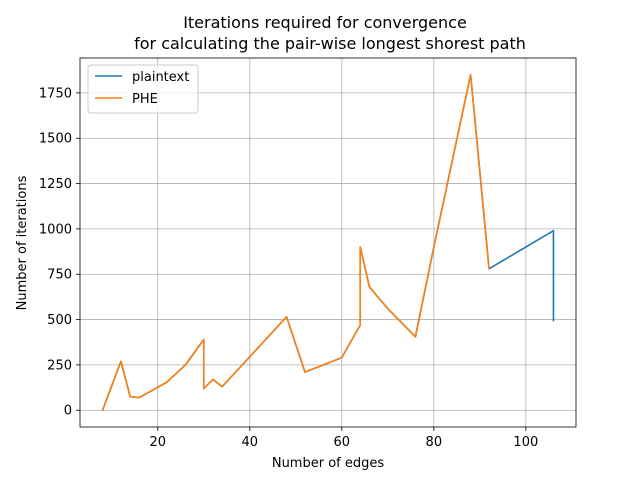 This screenshot has width=640, height=480. I want to click on y-tick-label: 750, so click(59, 275).